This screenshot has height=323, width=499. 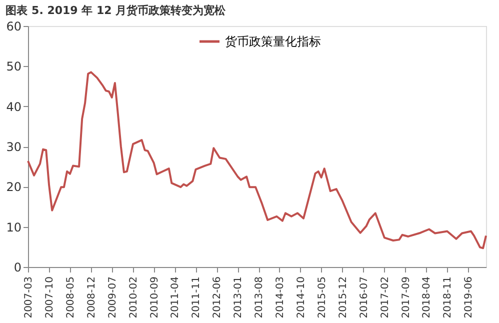 I want to click on x-tick-label: 2010-09, so click(x=154, y=297).